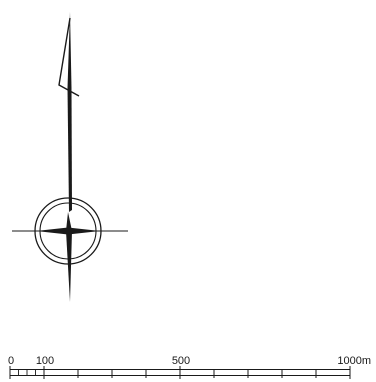 This screenshot has height=382, width=376. I want to click on north-arrow-needle, so click(69, 112).